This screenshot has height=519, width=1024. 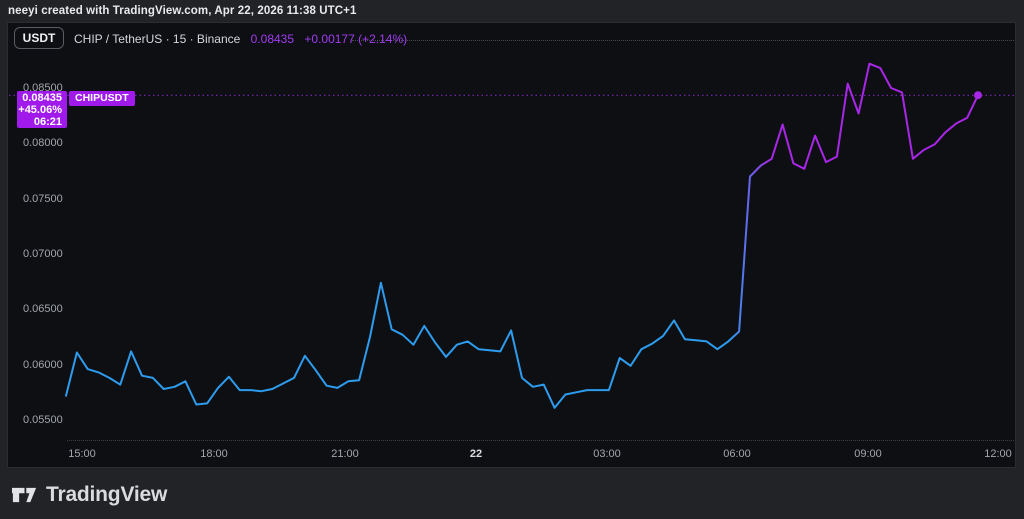 What do you see at coordinates (512, 493) in the screenshot?
I see `footer-bar` at bounding box center [512, 493].